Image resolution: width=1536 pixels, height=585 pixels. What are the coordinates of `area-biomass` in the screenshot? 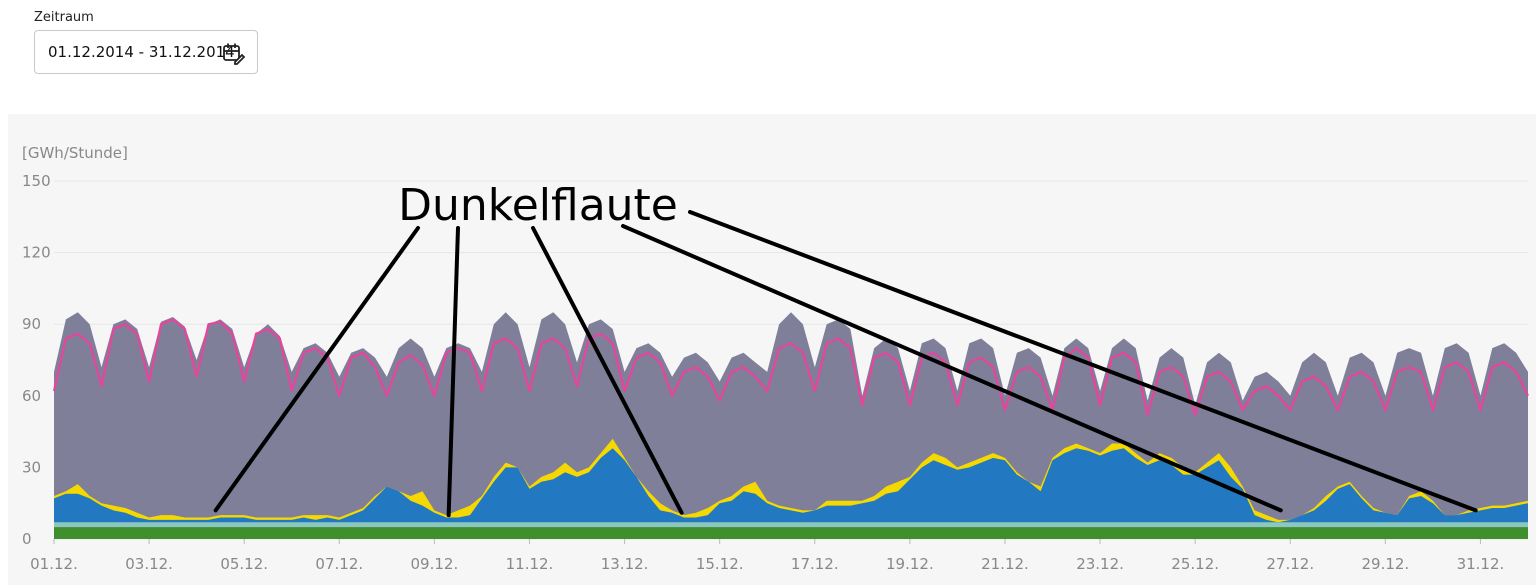 It's located at (791, 533).